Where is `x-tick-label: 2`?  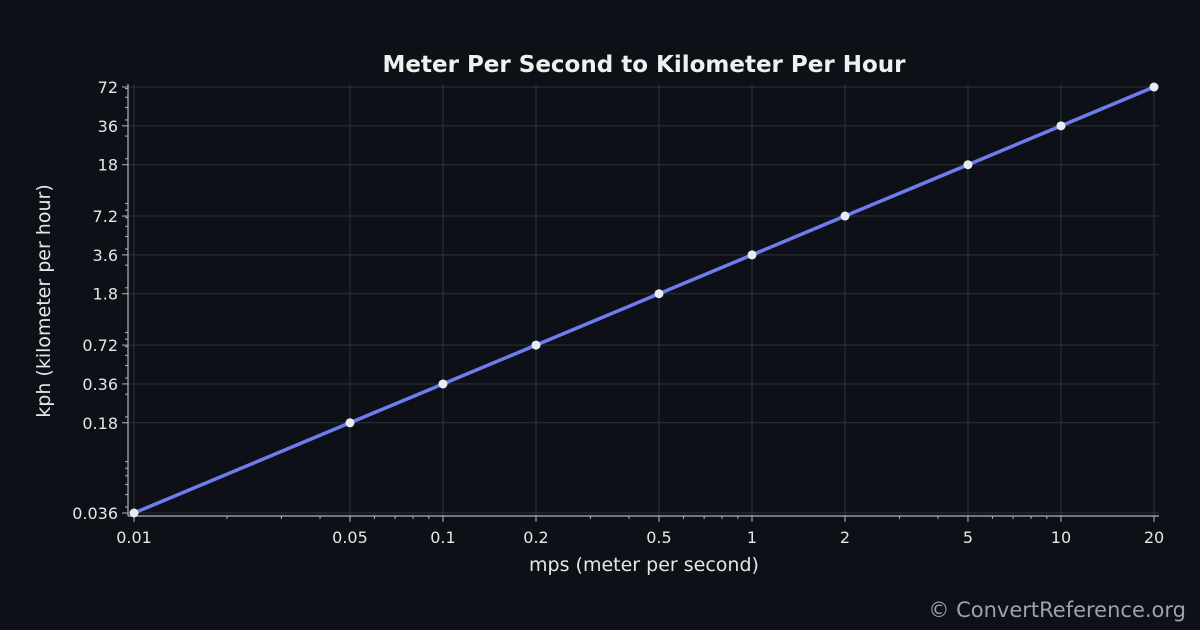 x-tick-label: 2 is located at coordinates (845, 537).